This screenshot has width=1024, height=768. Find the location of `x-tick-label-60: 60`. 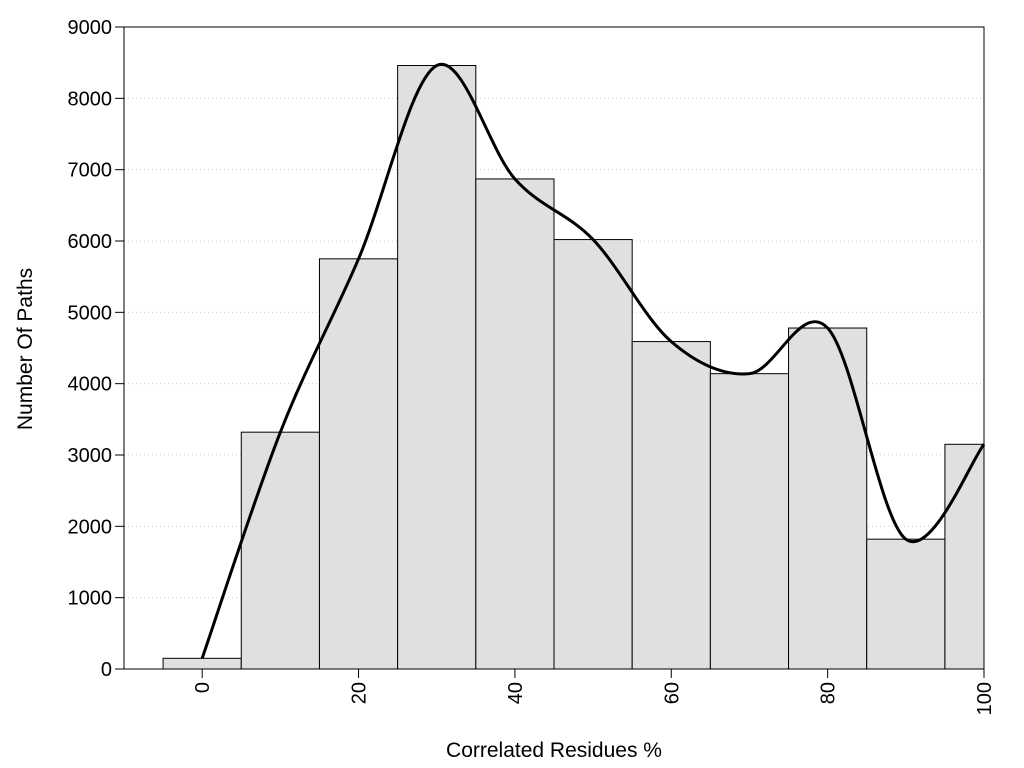

x-tick-label-60: 60 is located at coordinates (672, 693).